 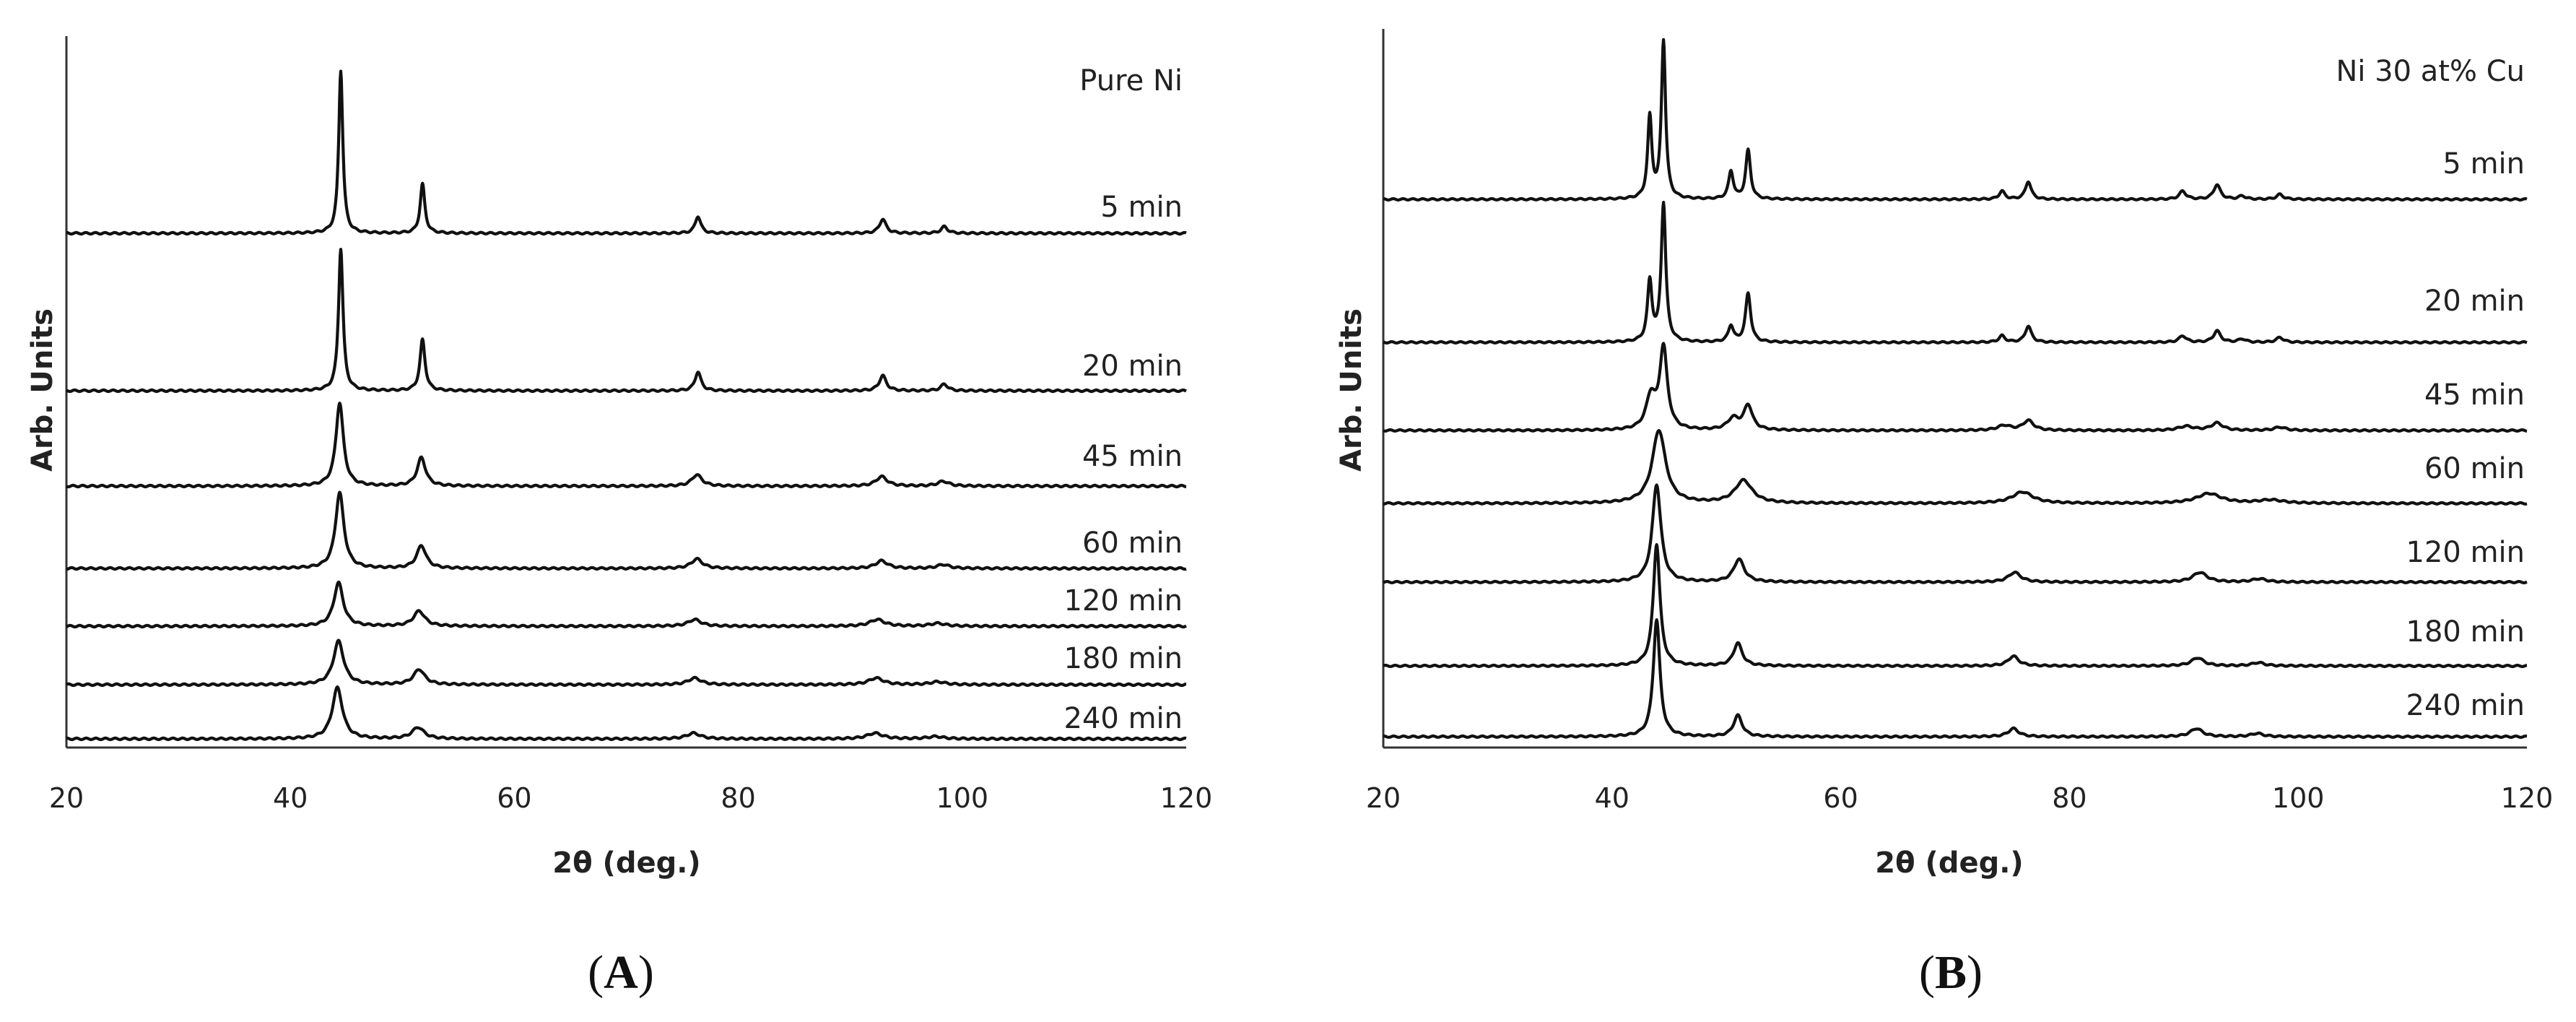 I want to click on panel-b-y-axis-title: Arb. Units, so click(x=1351, y=390).